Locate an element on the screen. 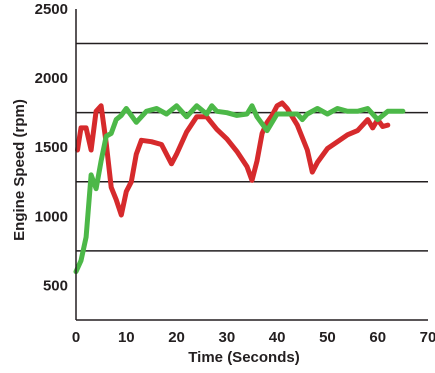 This screenshot has width=435, height=373. y-tick-label-1500: 1500 is located at coordinates (51, 147).